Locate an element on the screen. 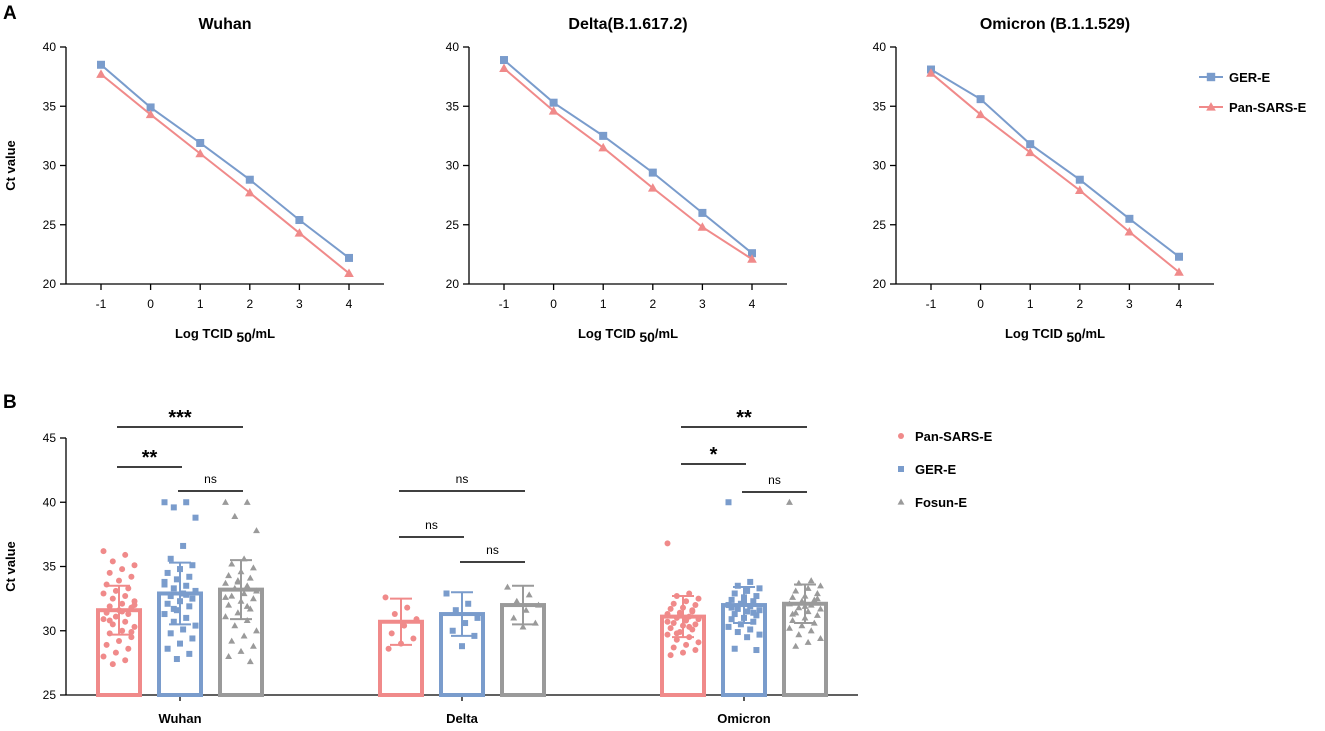 Image resolution: width=1325 pixels, height=731 pixels. significance-label: ns is located at coordinates (492, 550).